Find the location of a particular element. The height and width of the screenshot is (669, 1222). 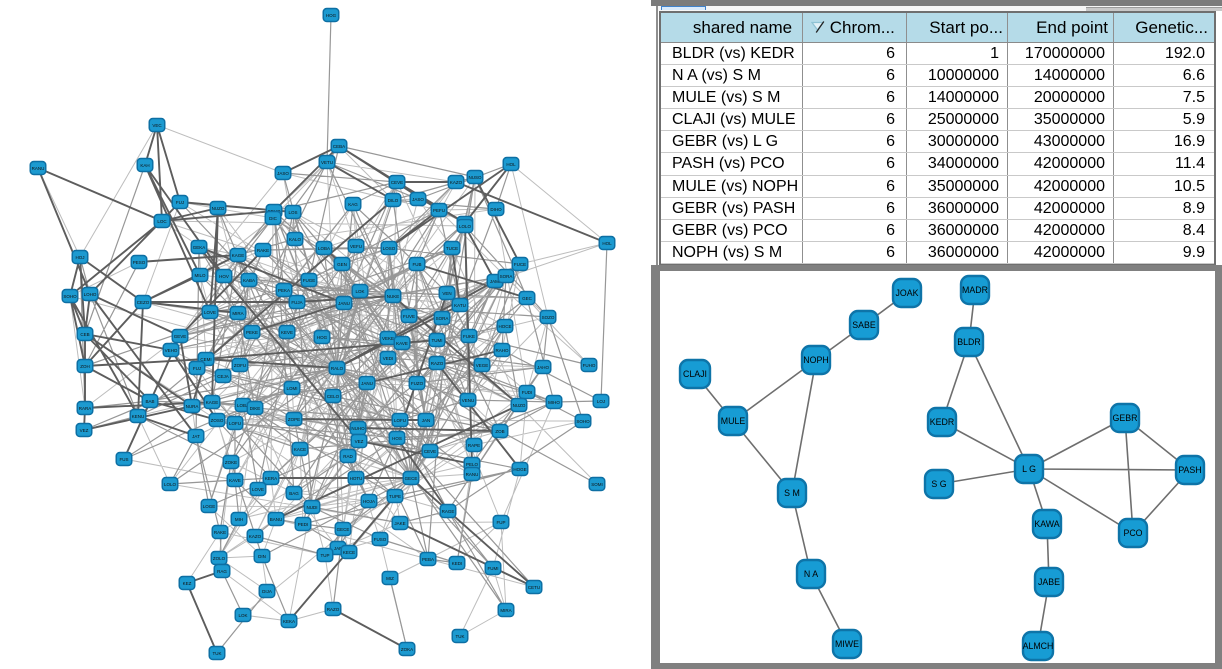

svg-text: HOGE is located at coordinates (519, 469).